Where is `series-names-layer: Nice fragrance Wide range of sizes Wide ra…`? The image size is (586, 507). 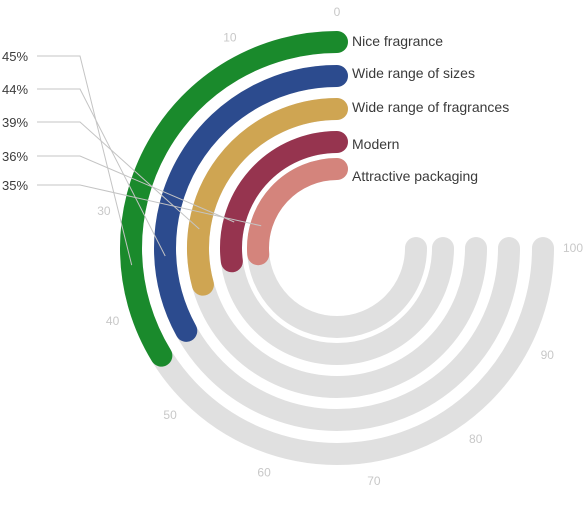
series-names-layer: Nice fragrance Wide range of sizes Wide ra… is located at coordinates (430, 108).